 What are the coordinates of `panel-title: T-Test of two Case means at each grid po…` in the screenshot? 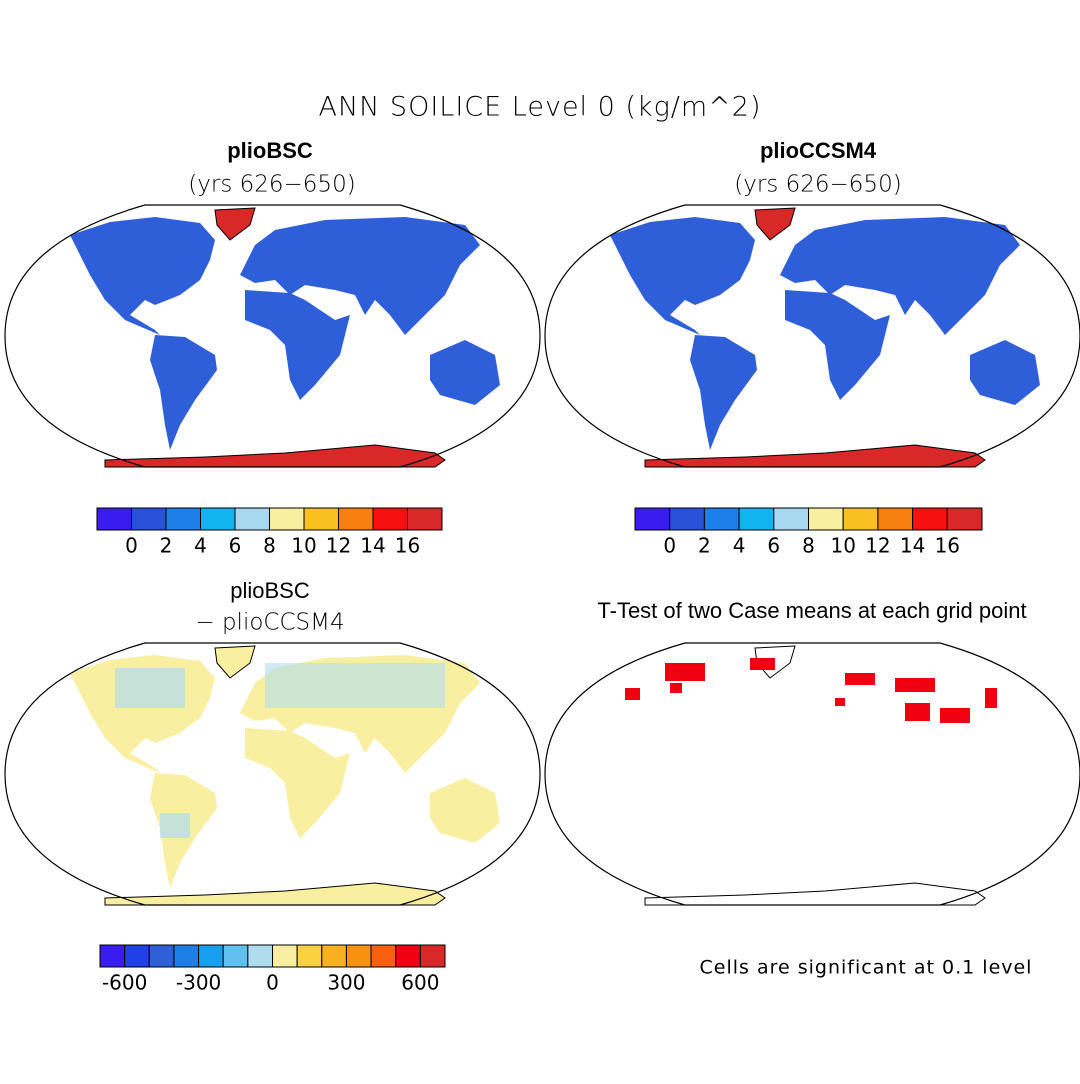 It's located at (811, 610).